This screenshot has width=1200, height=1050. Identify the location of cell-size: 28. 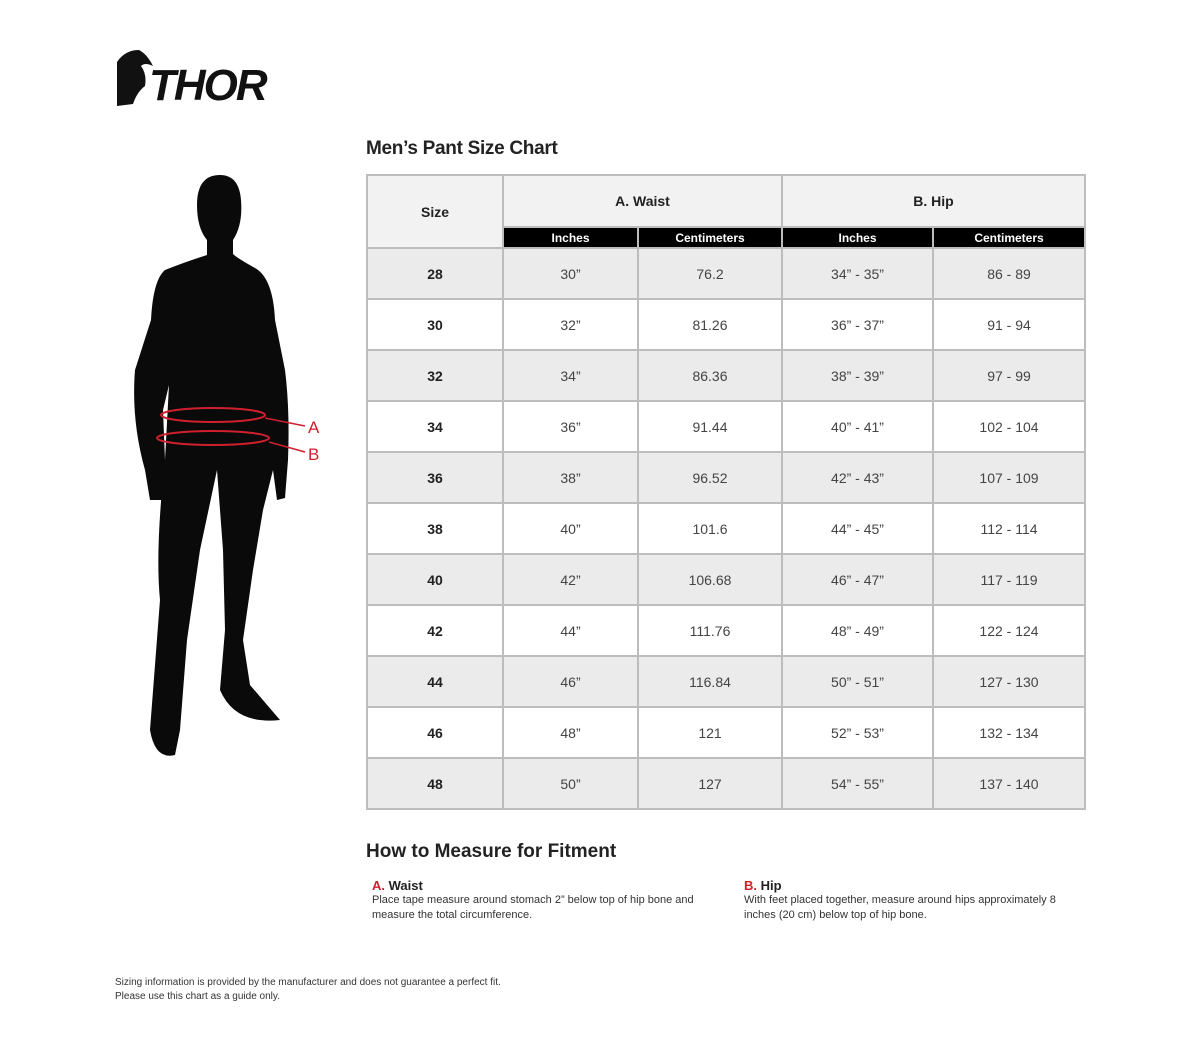
(435, 273).